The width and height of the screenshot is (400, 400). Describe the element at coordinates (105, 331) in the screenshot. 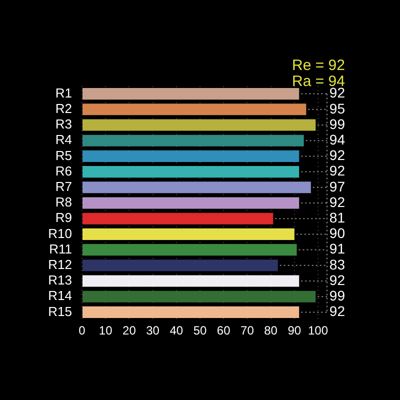

I see `x-tick-label: 10` at that location.